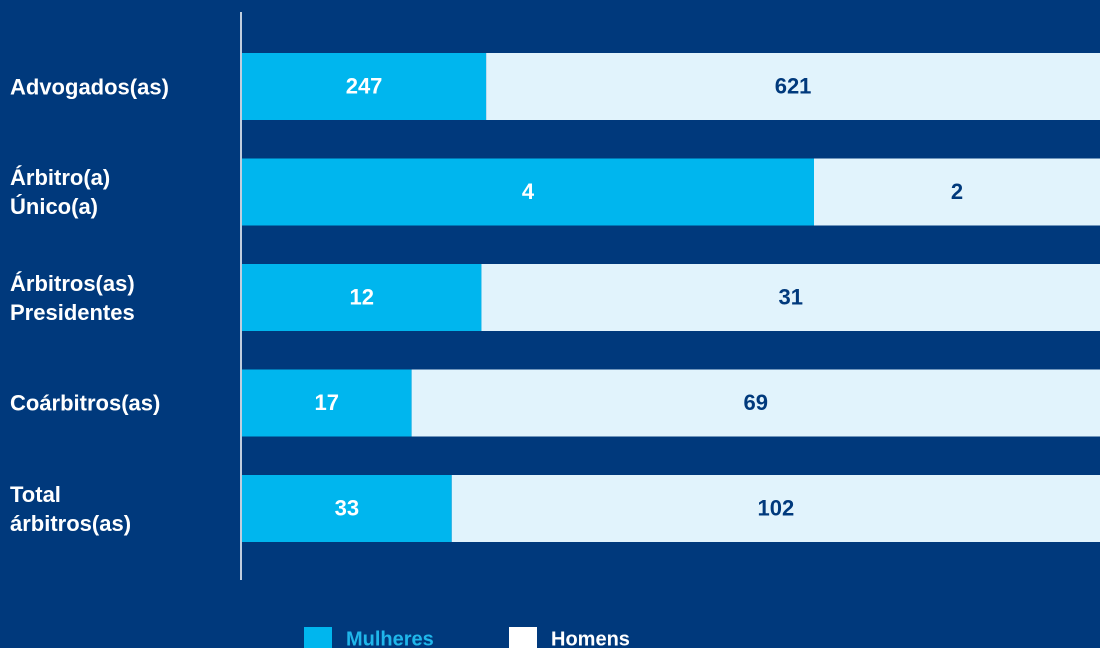 This screenshot has width=1100, height=648. I want to click on category-label: Árbitro(a) Único(a), so click(60, 192).